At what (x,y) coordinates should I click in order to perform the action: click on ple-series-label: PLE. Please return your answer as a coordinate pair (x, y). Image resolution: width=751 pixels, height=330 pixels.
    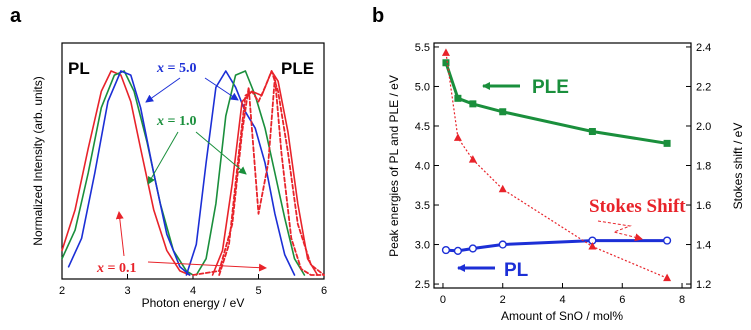
    Looking at the image, I should click on (550, 87).